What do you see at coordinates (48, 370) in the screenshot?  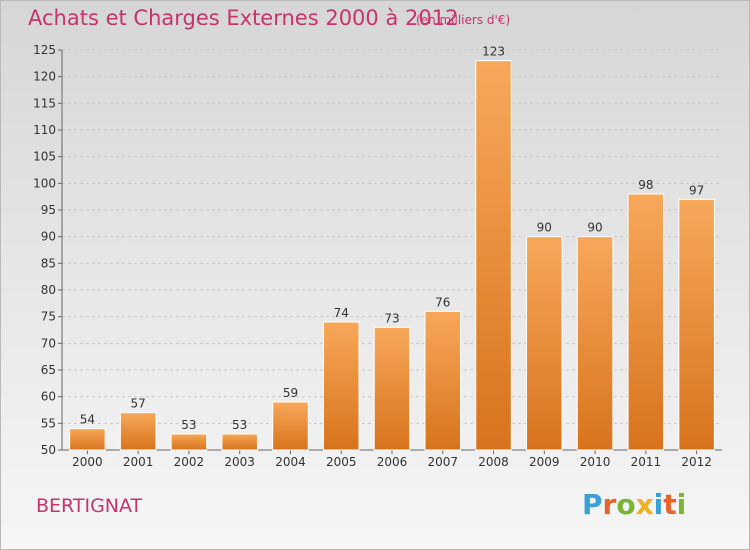 I see `y-tick-label: 65` at bounding box center [48, 370].